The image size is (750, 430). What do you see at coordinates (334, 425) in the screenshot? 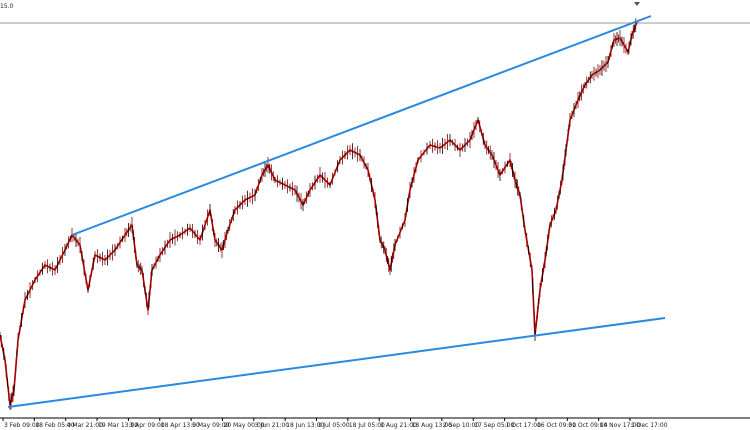
I see `time-label: 3 Jul 05:00` at bounding box center [334, 425].